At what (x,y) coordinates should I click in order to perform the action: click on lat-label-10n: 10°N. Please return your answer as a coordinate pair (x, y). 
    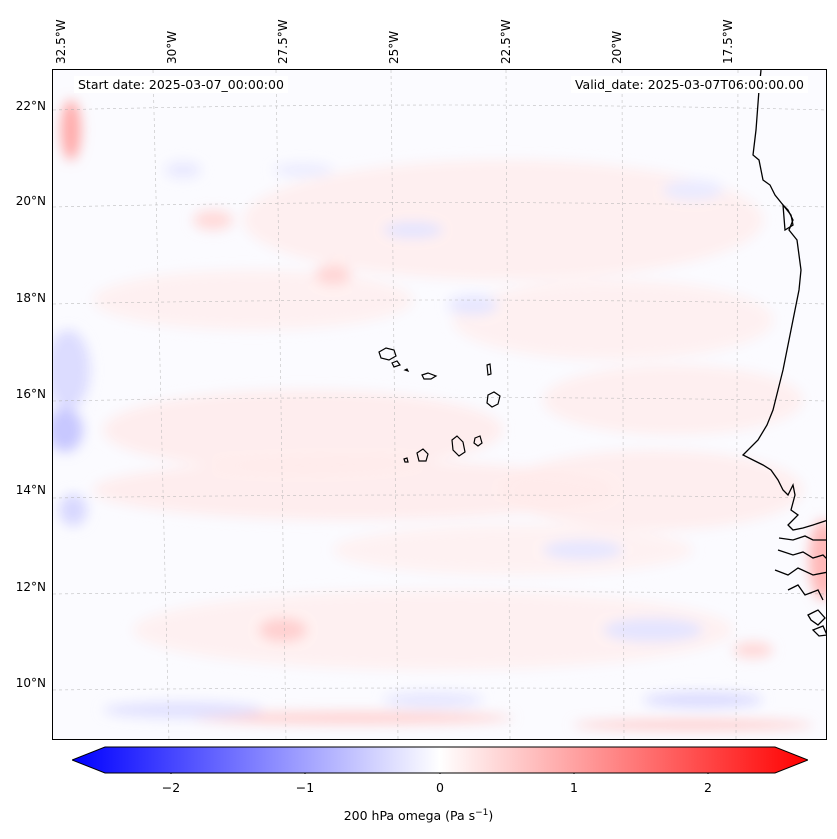
    Looking at the image, I should click on (30, 683).